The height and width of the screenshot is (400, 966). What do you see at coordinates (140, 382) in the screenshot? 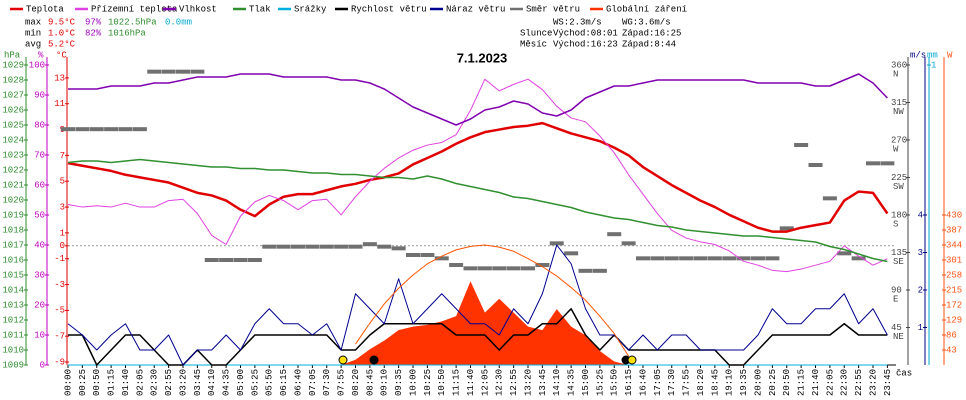
I see `x-tick-label: 02:05` at bounding box center [140, 382].